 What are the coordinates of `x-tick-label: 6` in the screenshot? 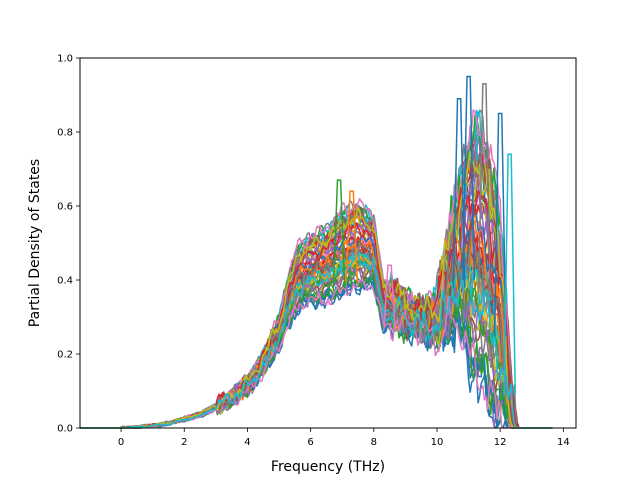 It's located at (310, 442).